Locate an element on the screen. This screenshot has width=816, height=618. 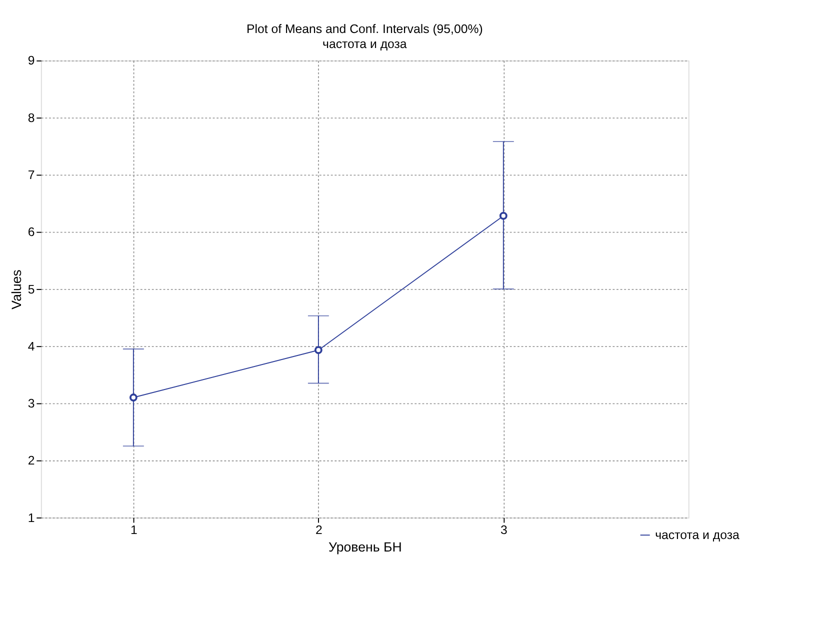
legend-label: частота и доза is located at coordinates (697, 535).